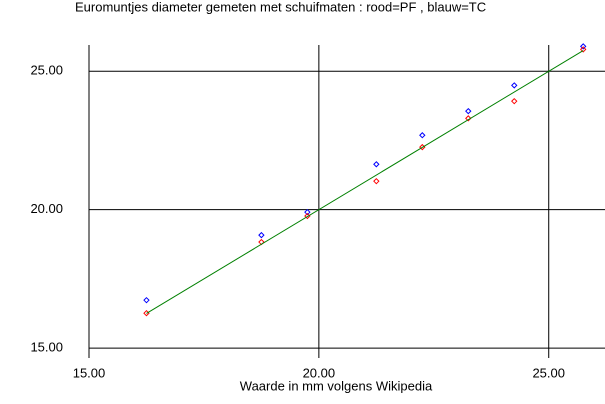 This screenshot has height=404, width=605. I want to click on x-tick-label: 20.00, so click(319, 372).